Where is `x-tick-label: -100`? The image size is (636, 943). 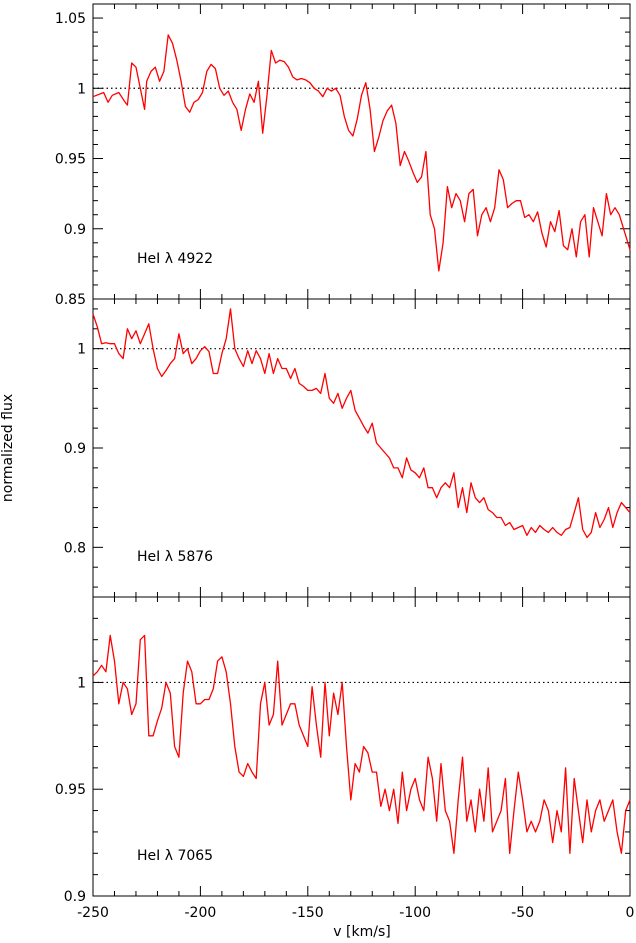
x-tick-label: -100 is located at coordinates (415, 913).